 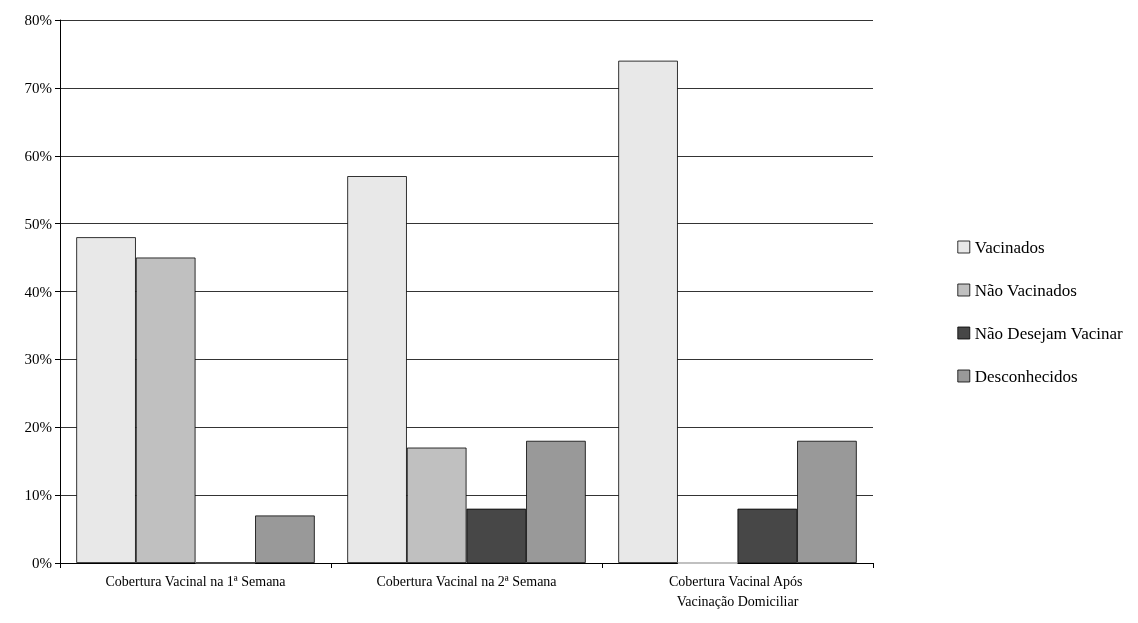 What do you see at coordinates (467, 581) in the screenshot?
I see `x-tick-label: Cobertura Vacinal na 2ª Semana` at bounding box center [467, 581].